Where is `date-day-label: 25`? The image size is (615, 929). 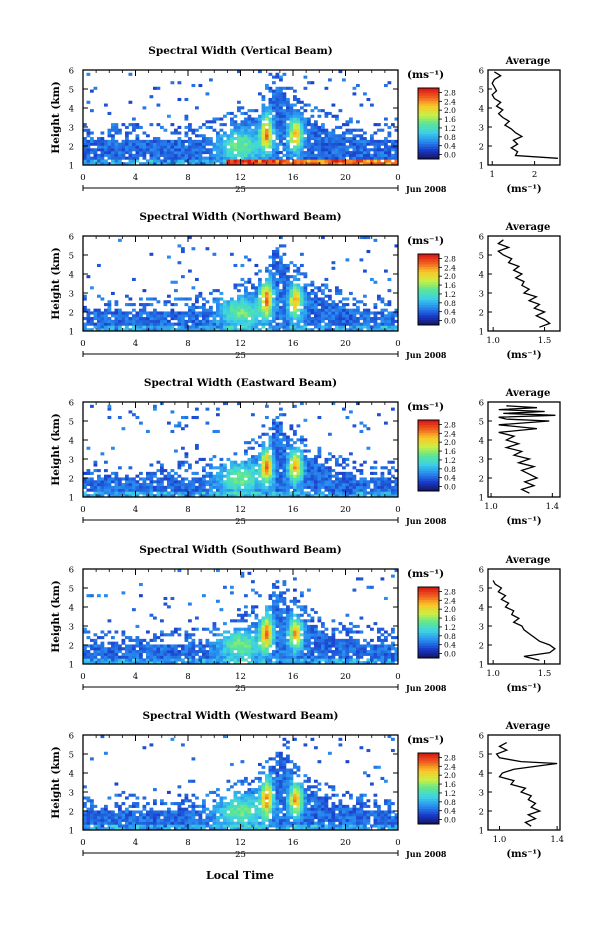
date-day-label: 25 is located at coordinates (240, 190).